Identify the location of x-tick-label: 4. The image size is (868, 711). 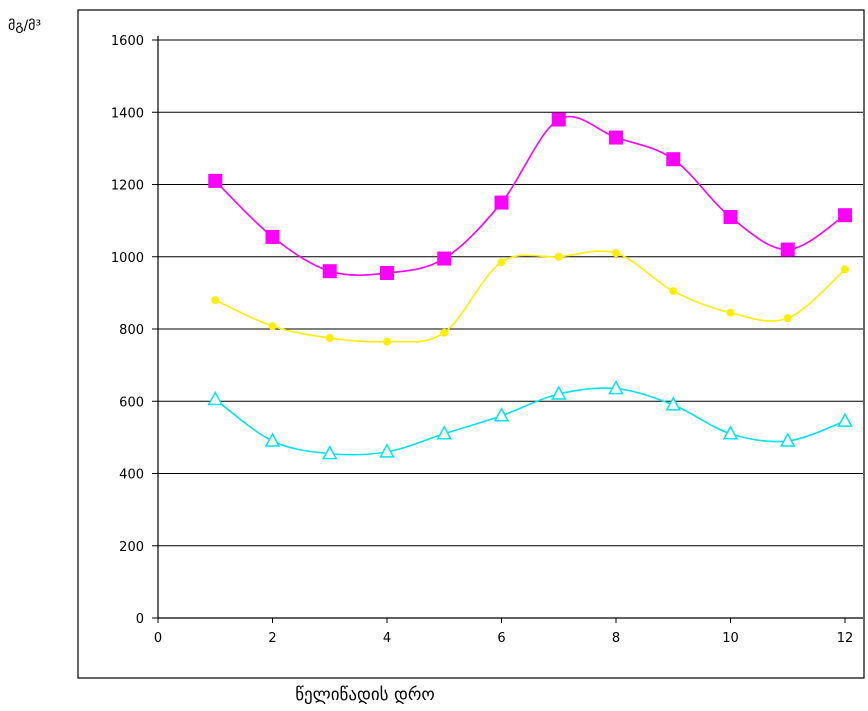
(387, 638).